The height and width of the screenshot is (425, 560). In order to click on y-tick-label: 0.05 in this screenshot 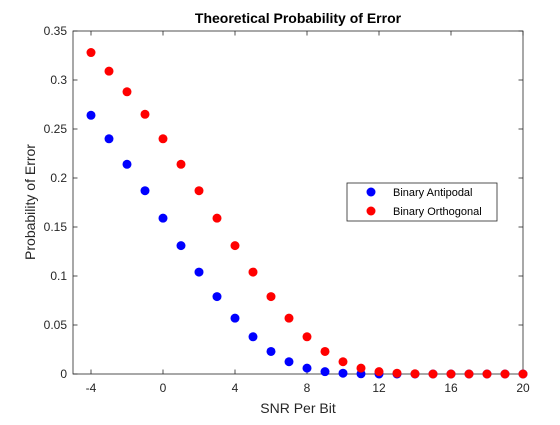, I will do `click(56, 325)`.